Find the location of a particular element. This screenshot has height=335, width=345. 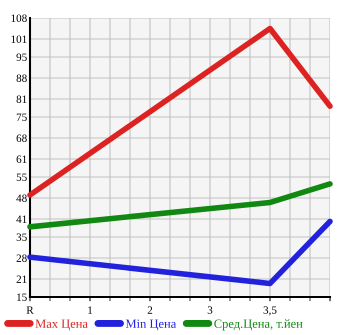

y-tick-label: 108 is located at coordinates (19, 18).